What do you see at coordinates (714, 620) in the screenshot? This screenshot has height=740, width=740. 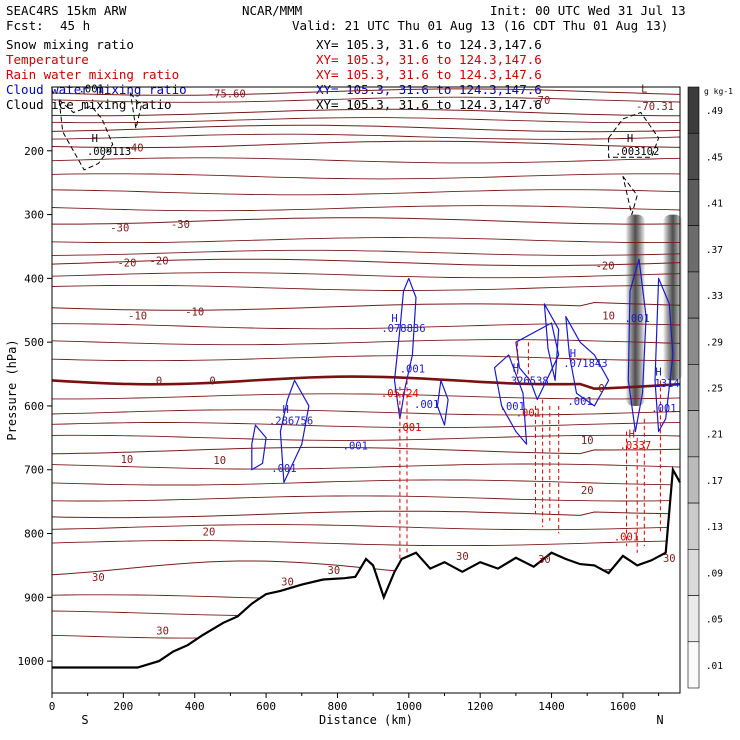 I see `colorbar-label: .05` at bounding box center [714, 620].